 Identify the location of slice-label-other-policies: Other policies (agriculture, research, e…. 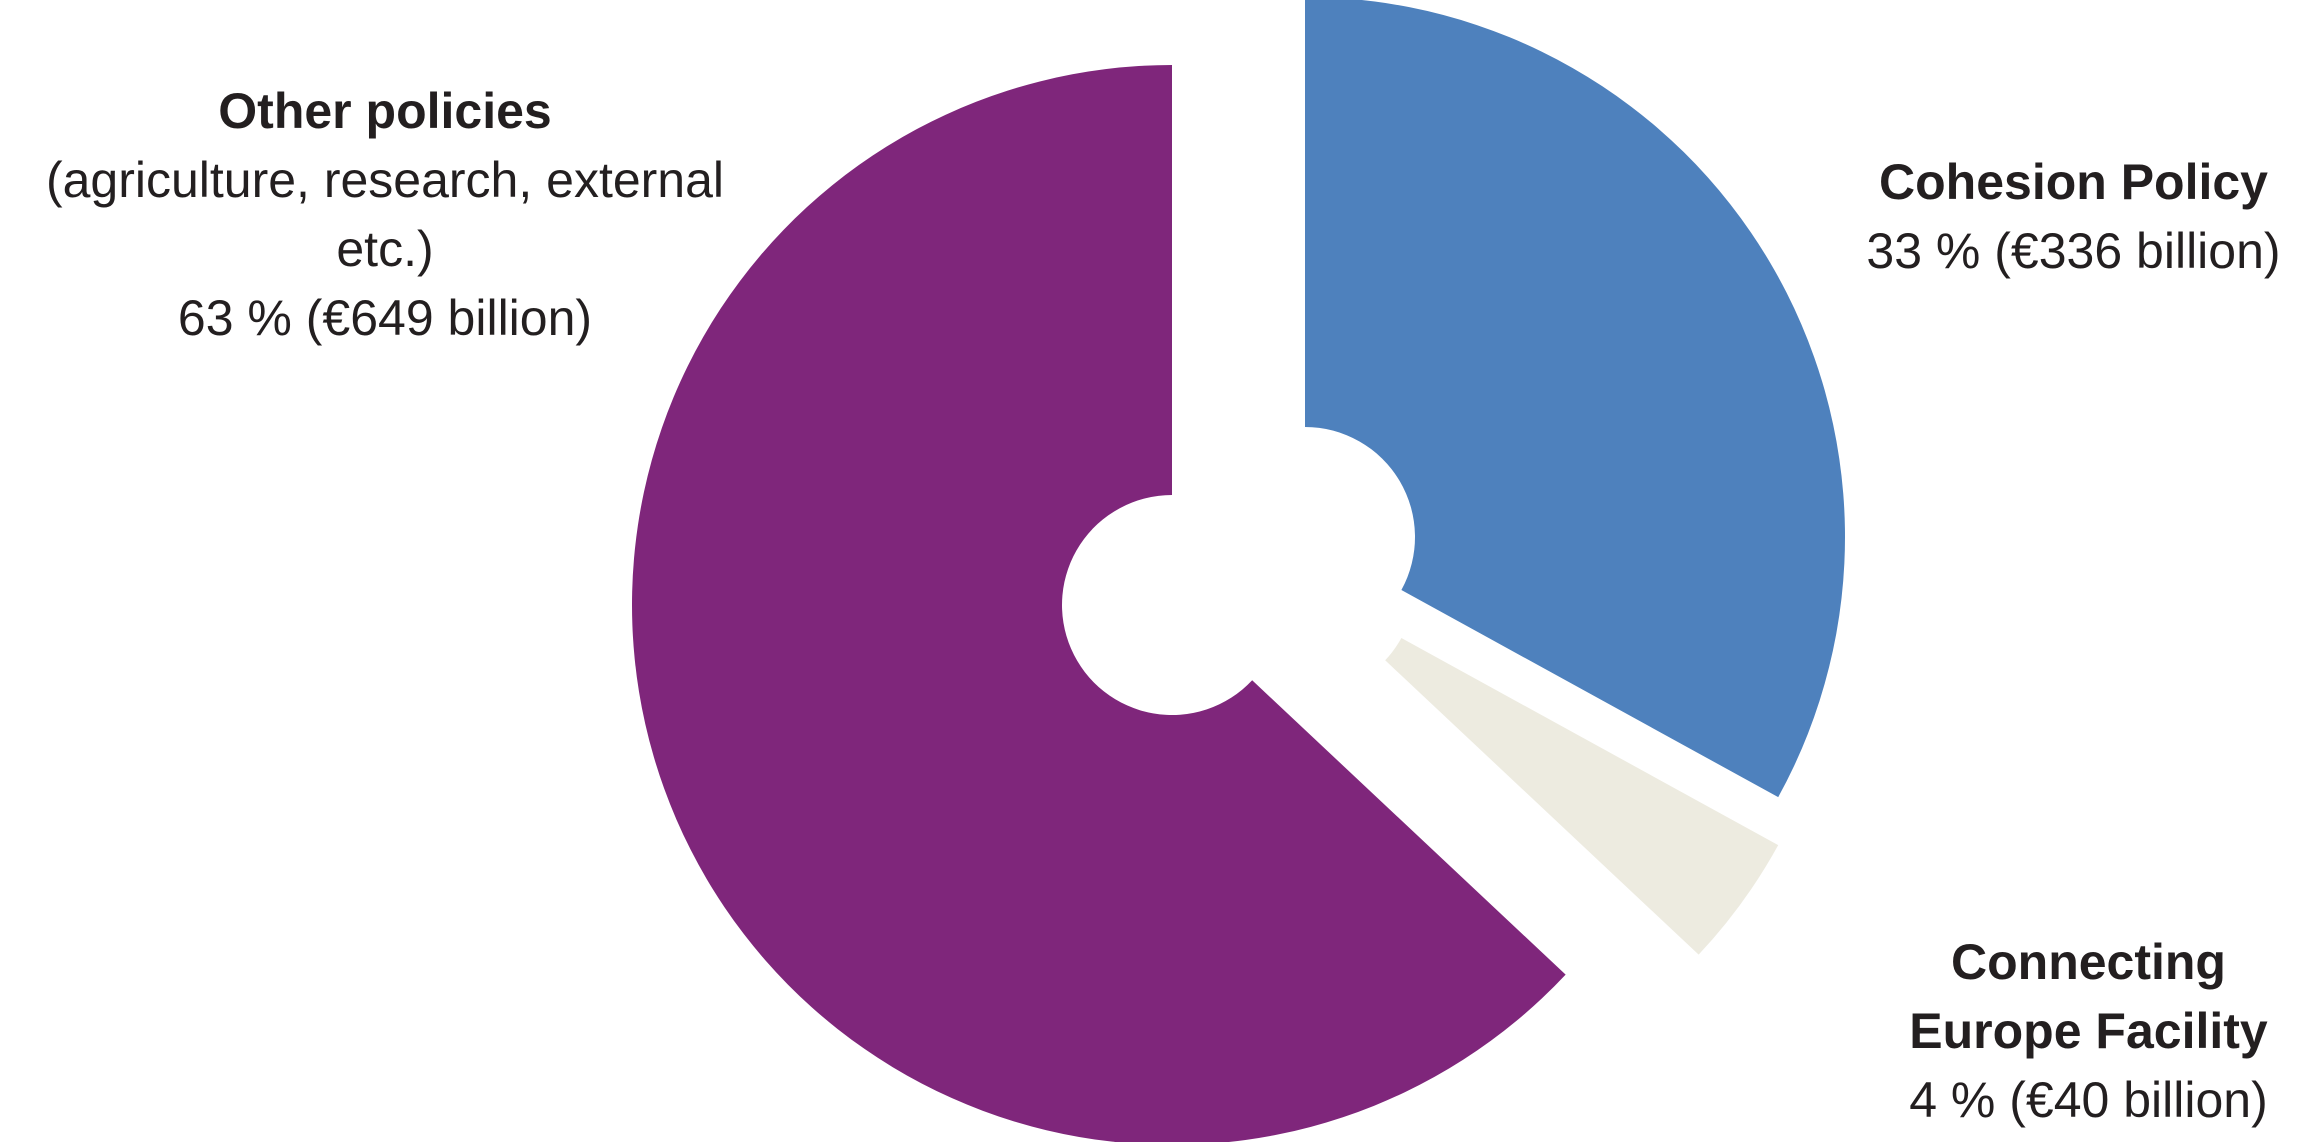
(385, 215).